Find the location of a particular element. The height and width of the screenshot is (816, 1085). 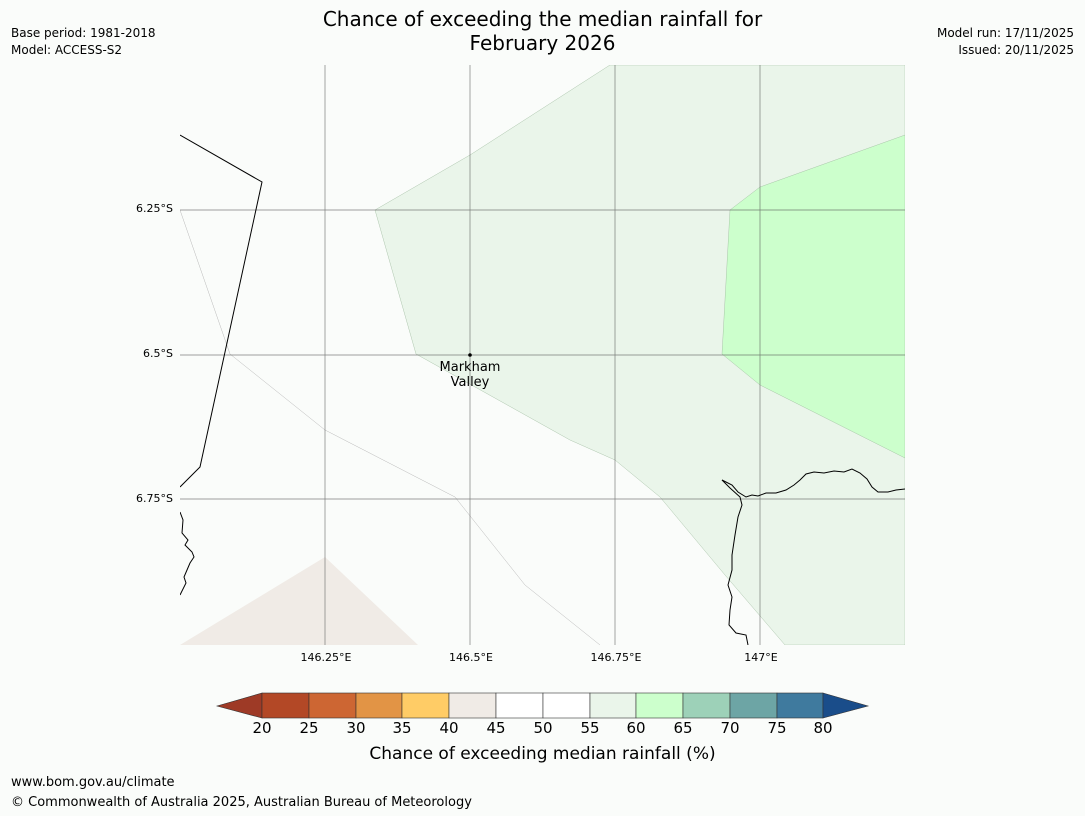

model-name: Model: ACCESS-S2 is located at coordinates (67, 50).